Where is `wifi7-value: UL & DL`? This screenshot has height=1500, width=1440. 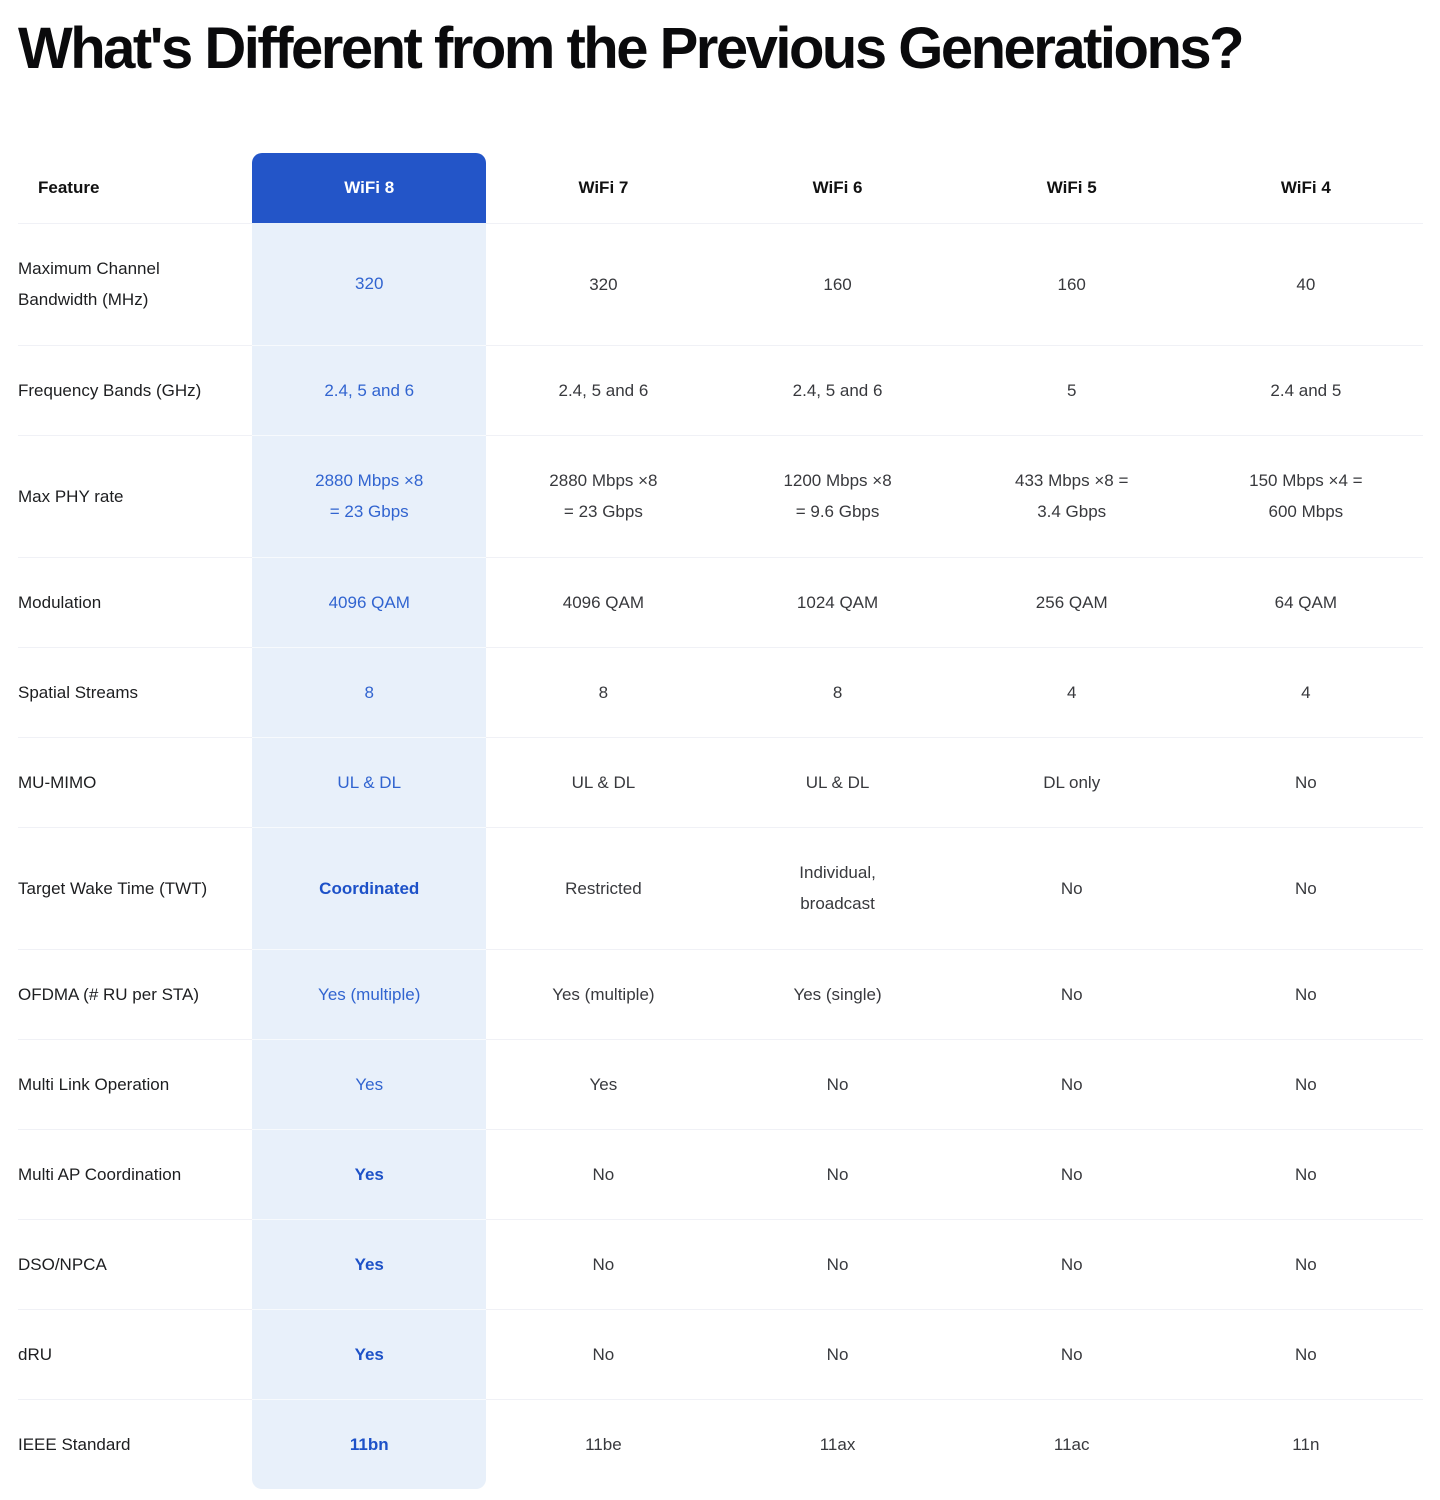
wifi7-value: UL & DL is located at coordinates (603, 781).